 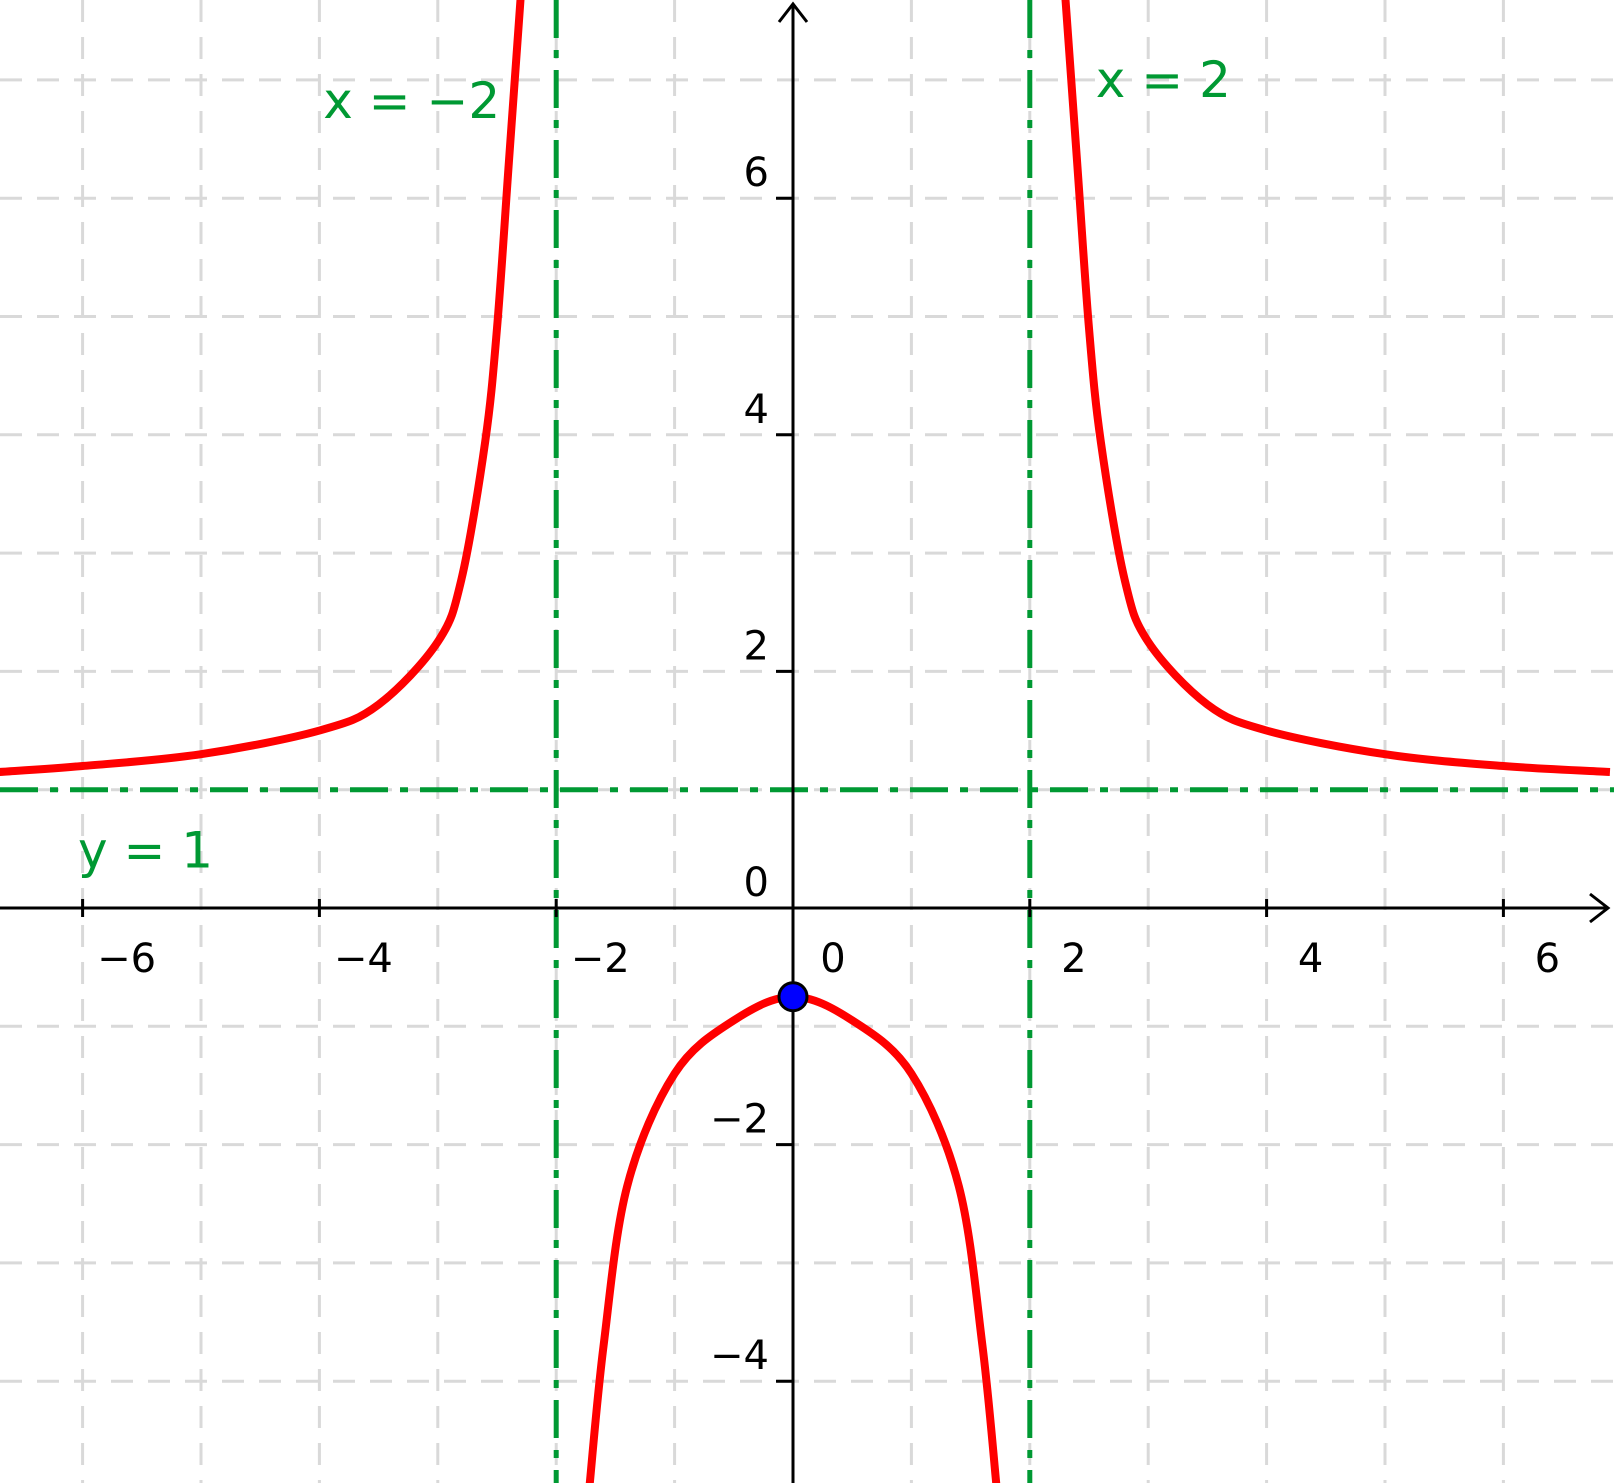 What do you see at coordinates (1600, 908) in the screenshot?
I see `x-axis-arrow` at bounding box center [1600, 908].